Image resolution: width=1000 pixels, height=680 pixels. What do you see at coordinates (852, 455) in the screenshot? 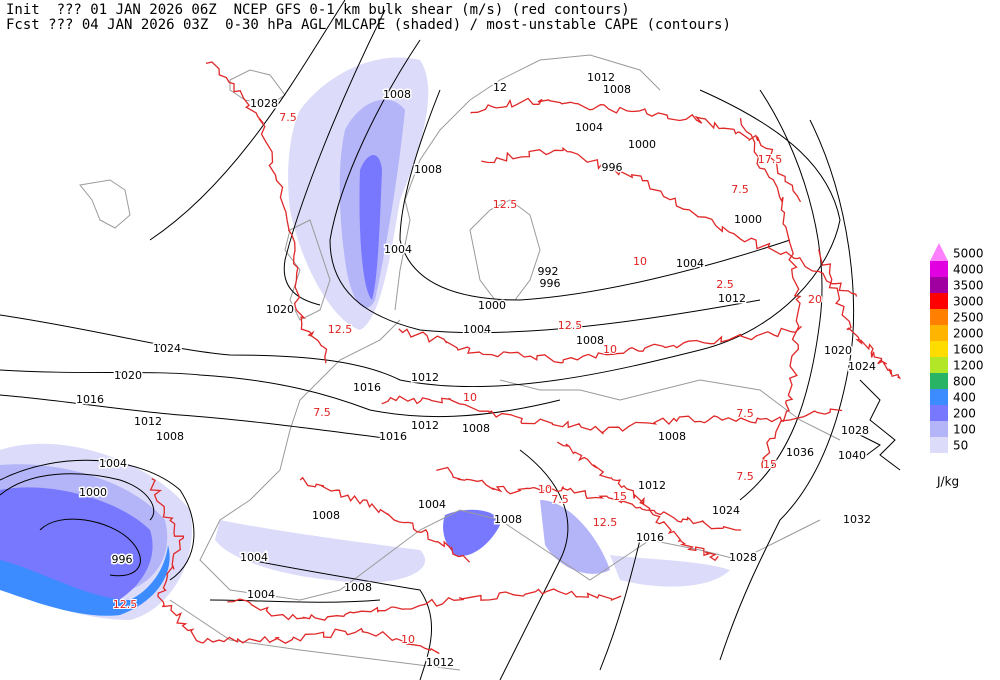
I see `isobar-label: 1040` at bounding box center [852, 455].